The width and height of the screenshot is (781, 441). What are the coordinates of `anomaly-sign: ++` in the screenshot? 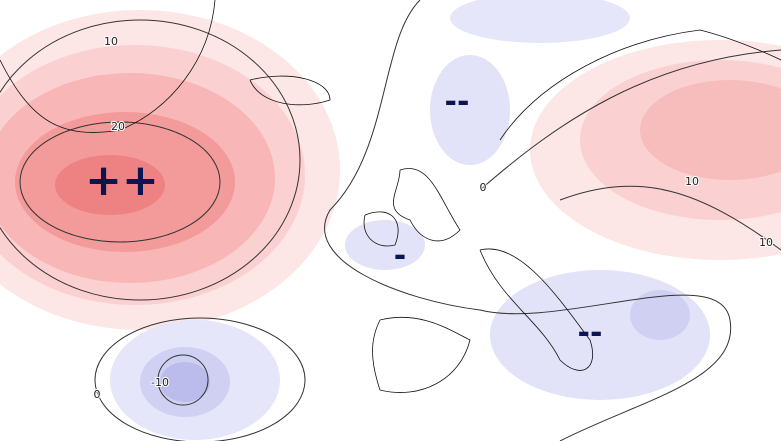 It's located at (122, 180).